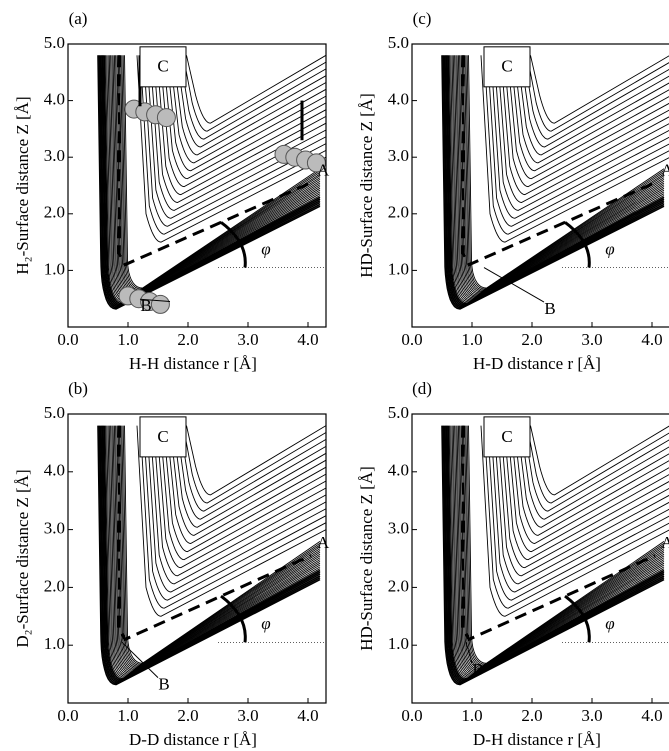  I want to click on y-axis-label: H₂-Surface distance Z [Å], so click(22, 185).